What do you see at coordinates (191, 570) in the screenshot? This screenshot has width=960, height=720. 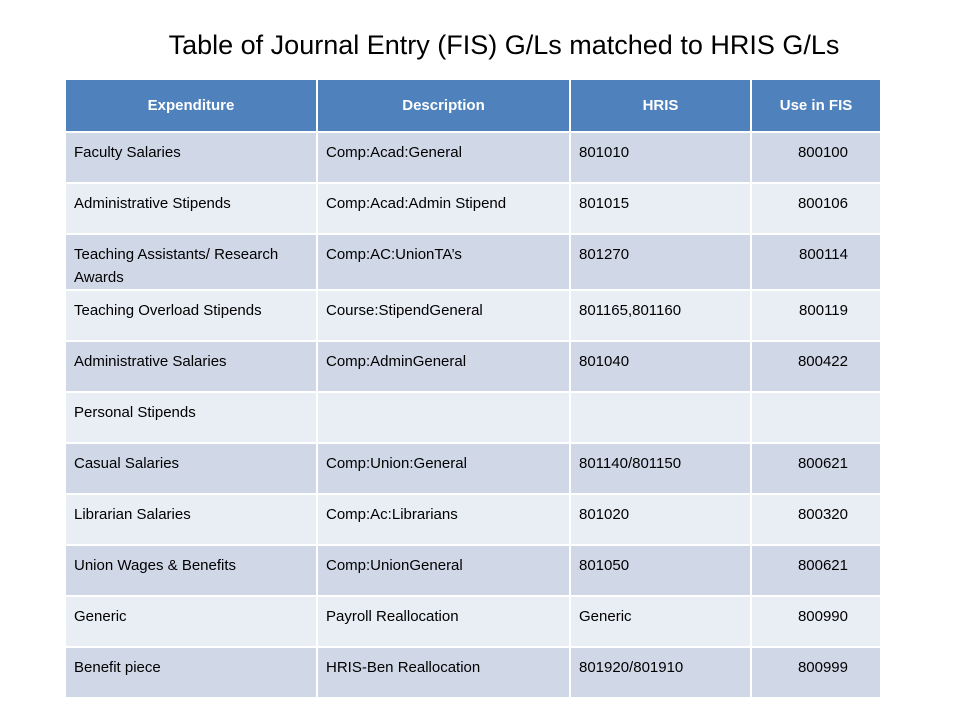 I see `expenditure-cell: Union Wages & Benefits` at bounding box center [191, 570].